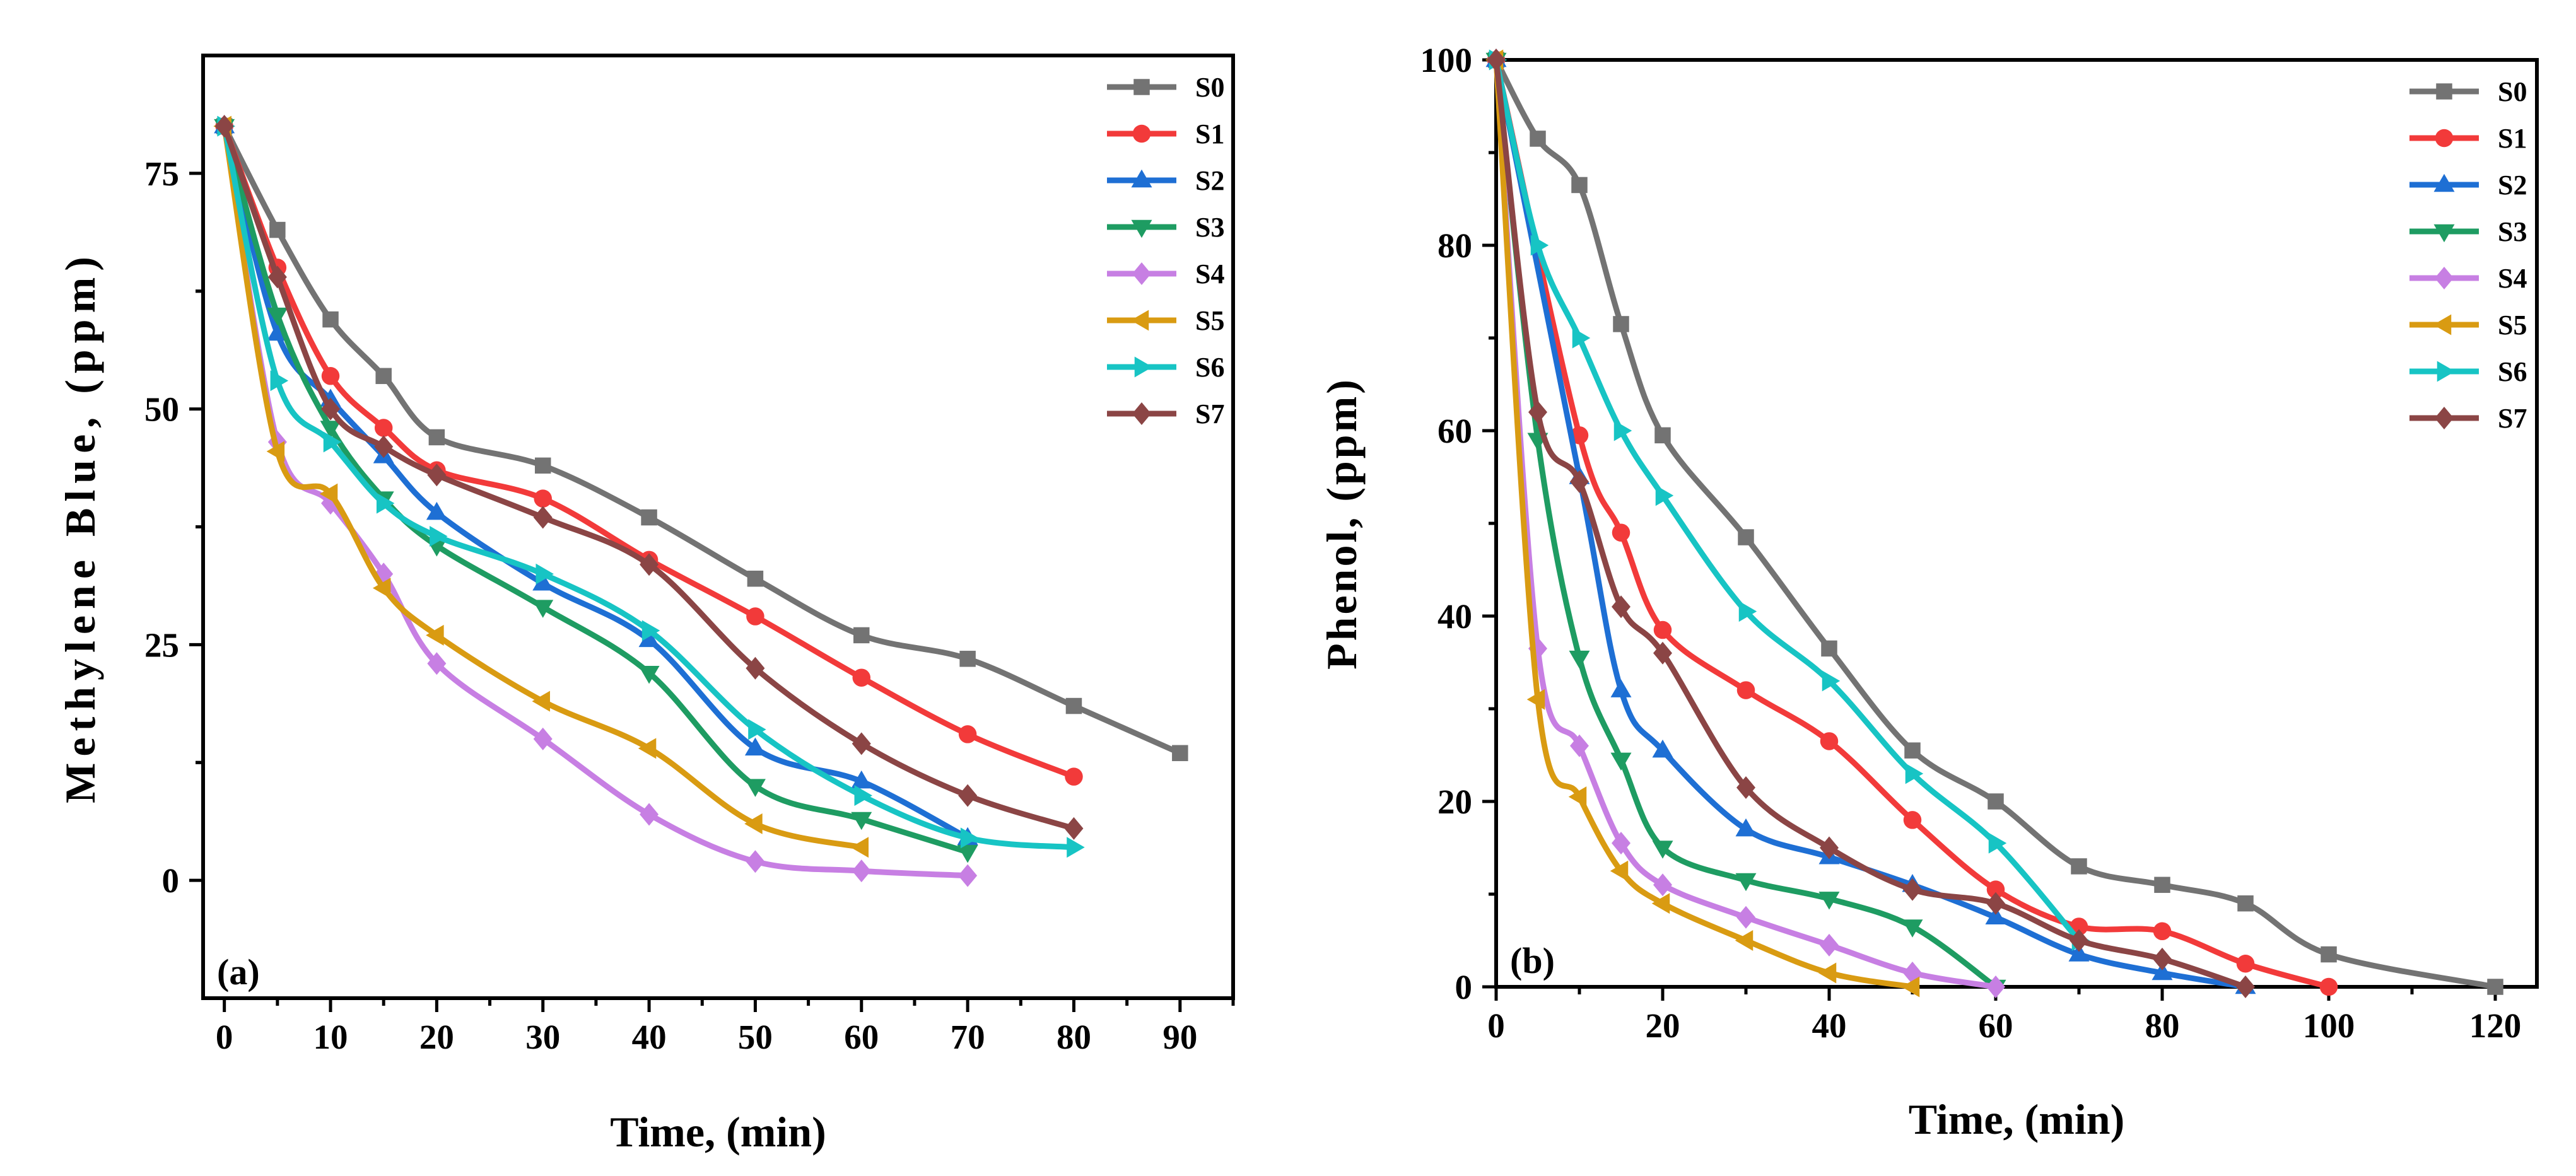 This screenshot has height=1176, width=2576. Describe the element at coordinates (1209, 367) in the screenshot. I see `legend-label: S6` at that location.